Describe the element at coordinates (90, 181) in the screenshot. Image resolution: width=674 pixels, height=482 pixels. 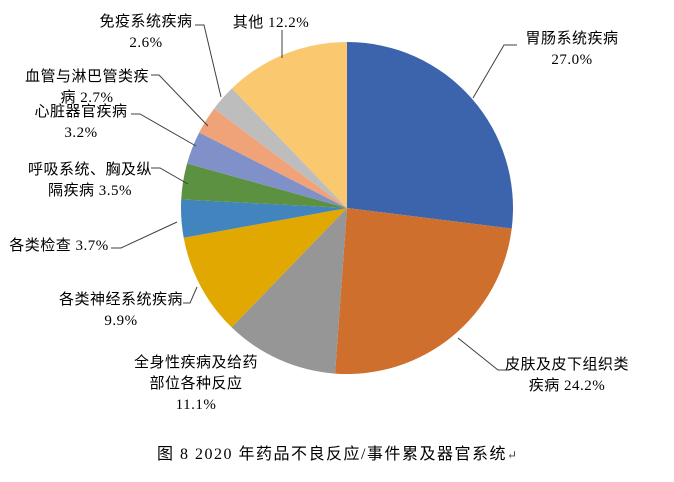
I see `pie-label-5: 呼吸系统、胸及纵 隔疾病 3.5%` at that location.